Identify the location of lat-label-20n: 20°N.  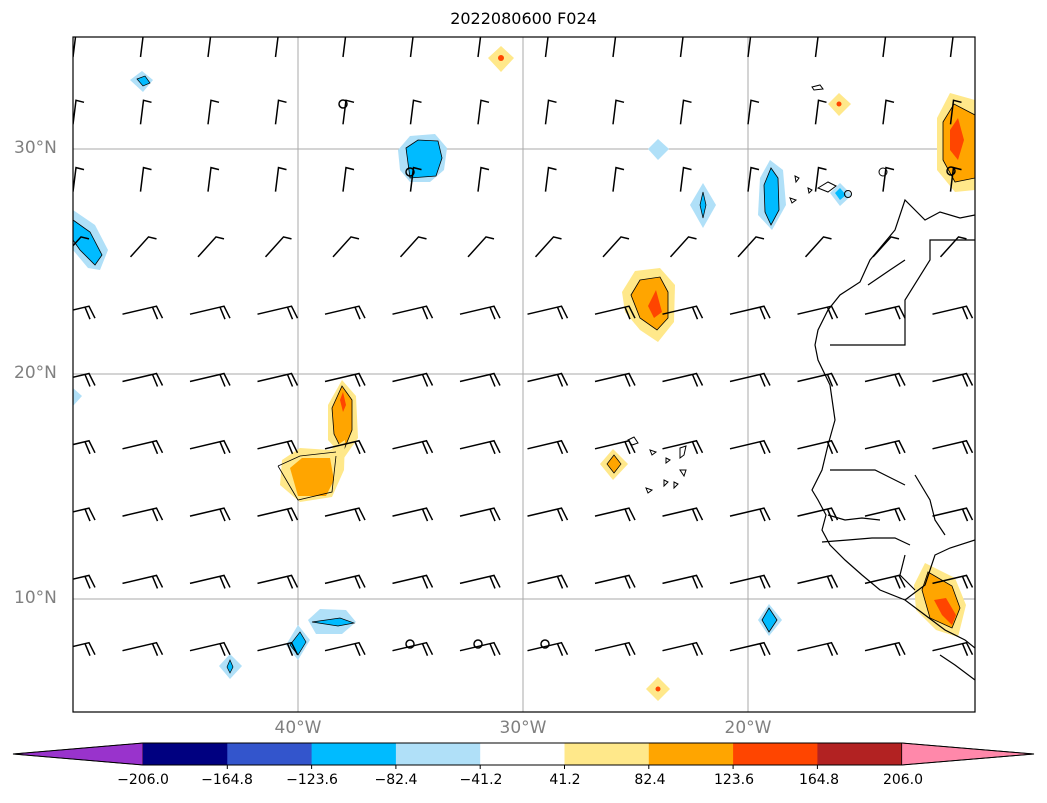
(35, 373).